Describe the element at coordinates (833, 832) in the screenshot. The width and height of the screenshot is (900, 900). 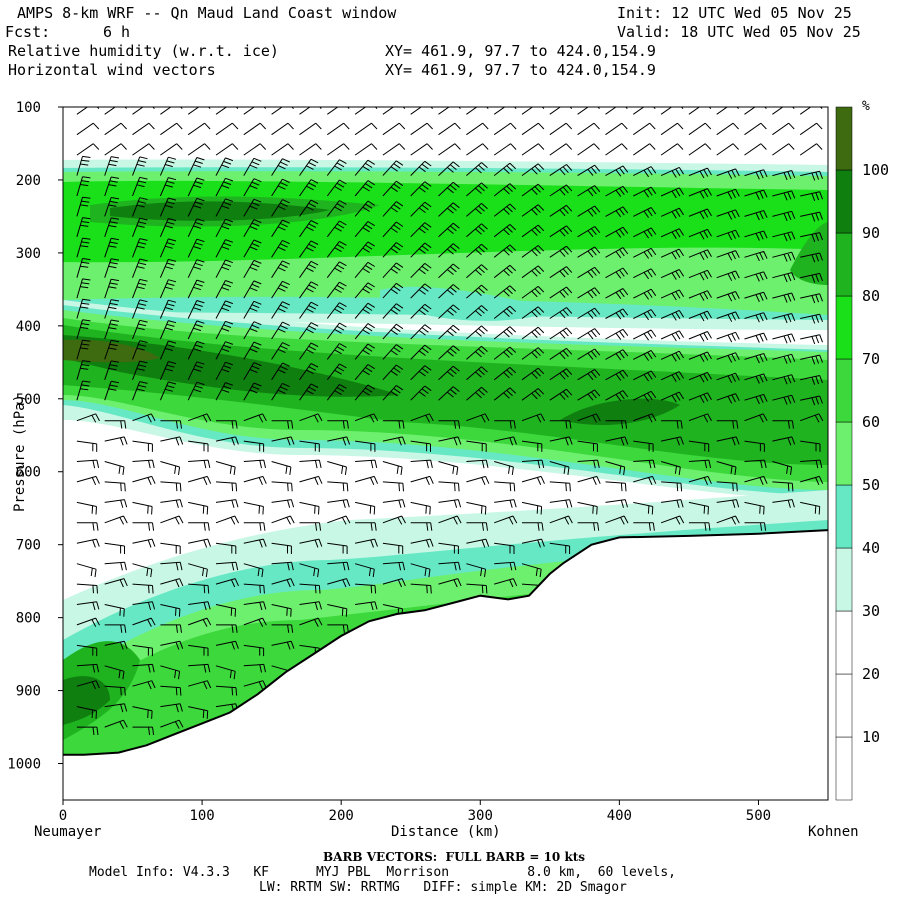
I see `x-end-label: Kohnen` at that location.